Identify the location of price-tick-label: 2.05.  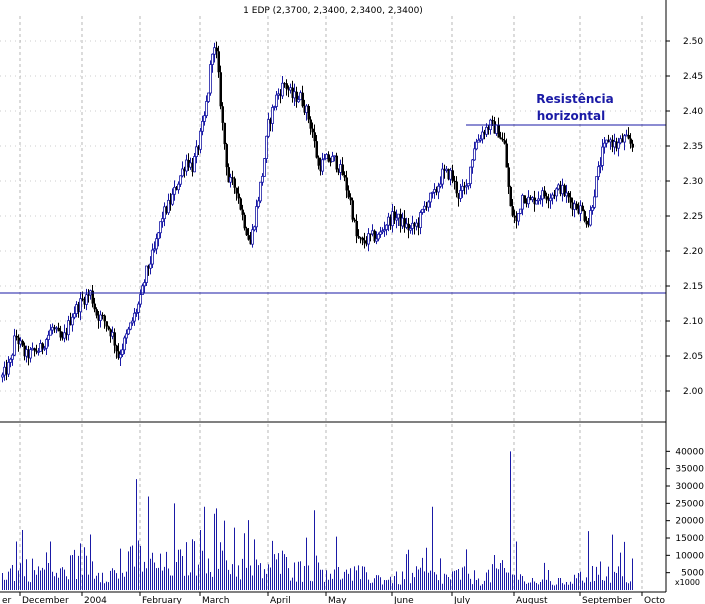
(693, 357).